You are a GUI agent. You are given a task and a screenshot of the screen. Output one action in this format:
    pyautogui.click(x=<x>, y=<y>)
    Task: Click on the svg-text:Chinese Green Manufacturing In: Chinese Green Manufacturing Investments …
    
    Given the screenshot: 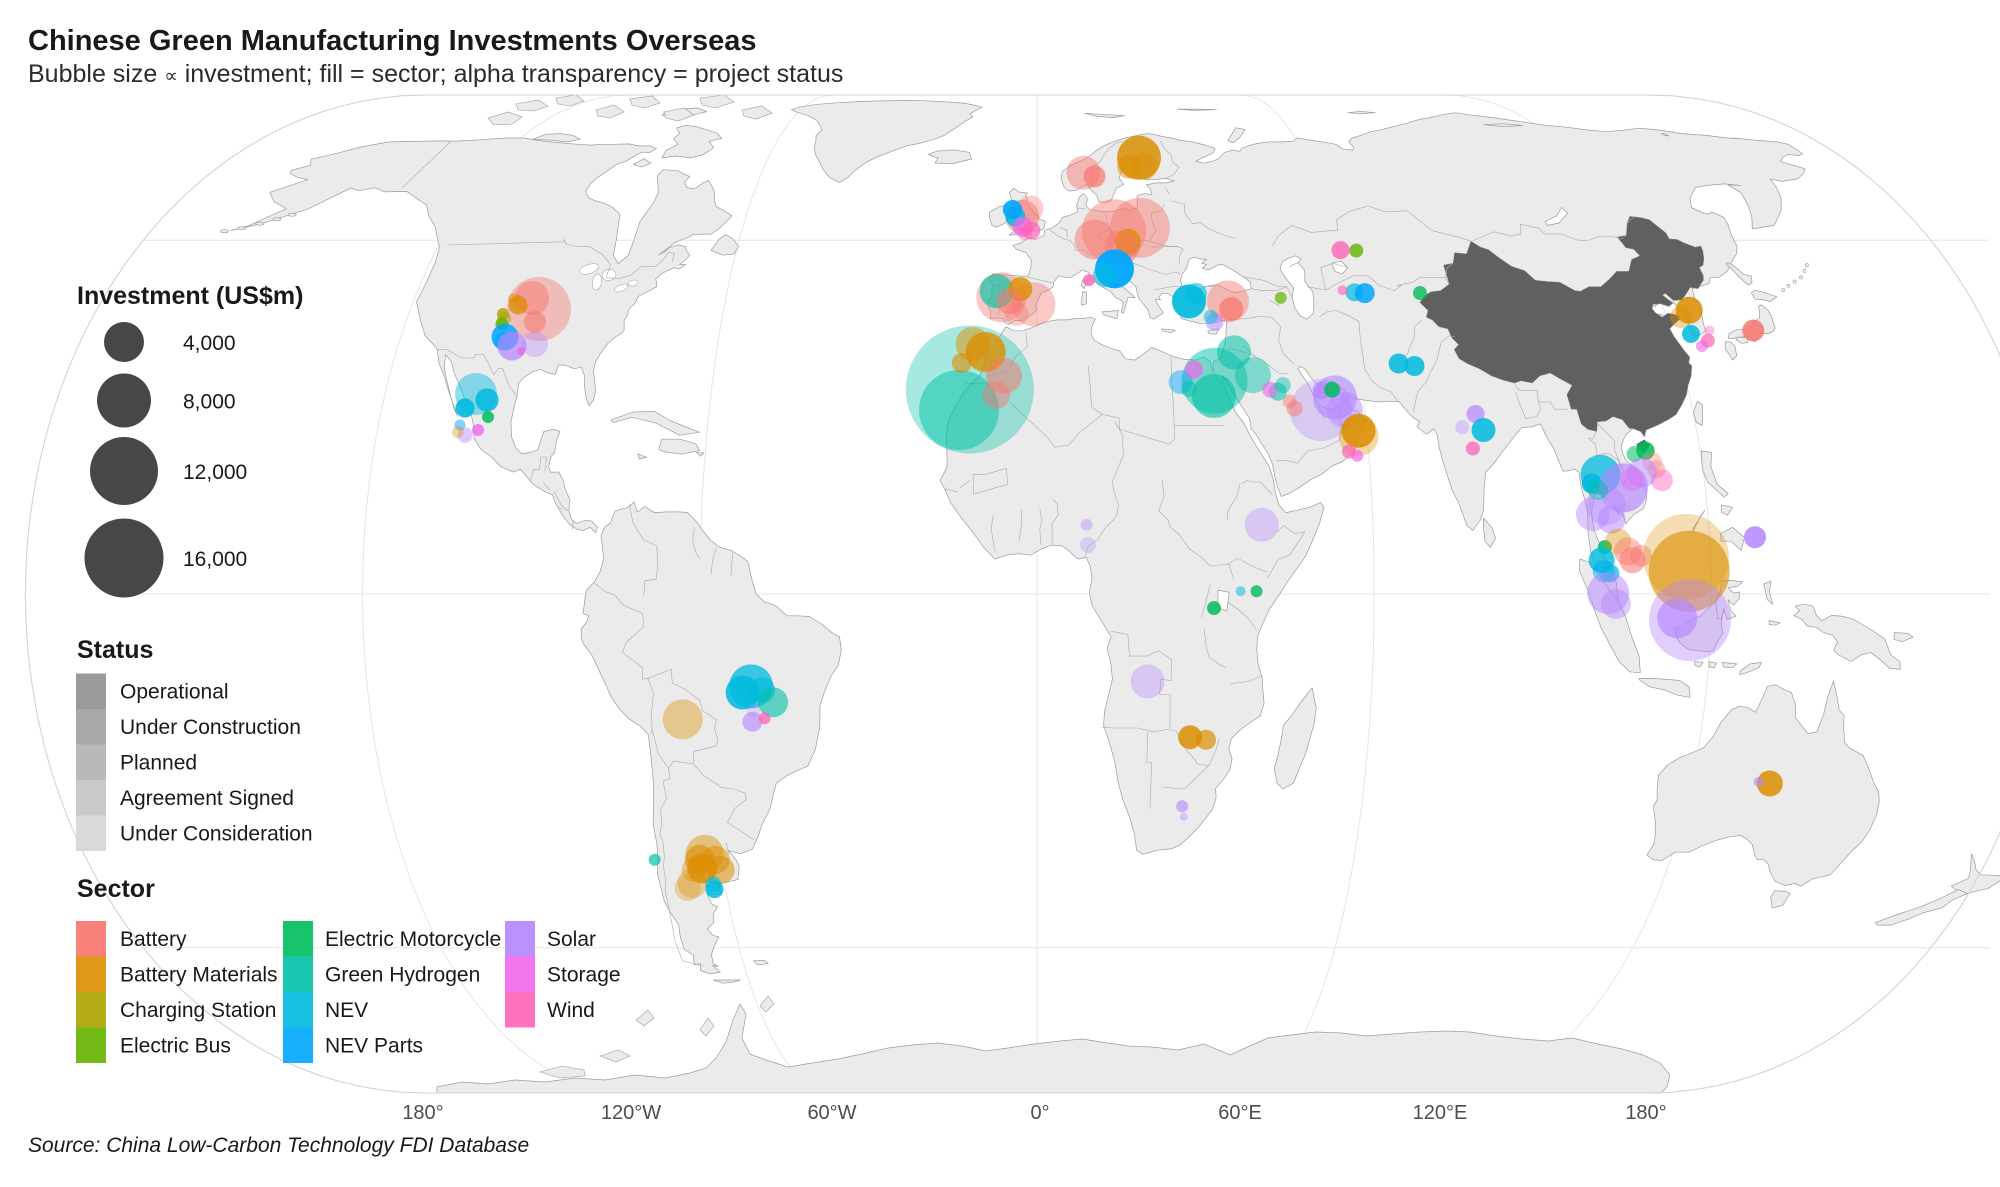 What is the action you would take?
    pyautogui.click(x=392, y=41)
    